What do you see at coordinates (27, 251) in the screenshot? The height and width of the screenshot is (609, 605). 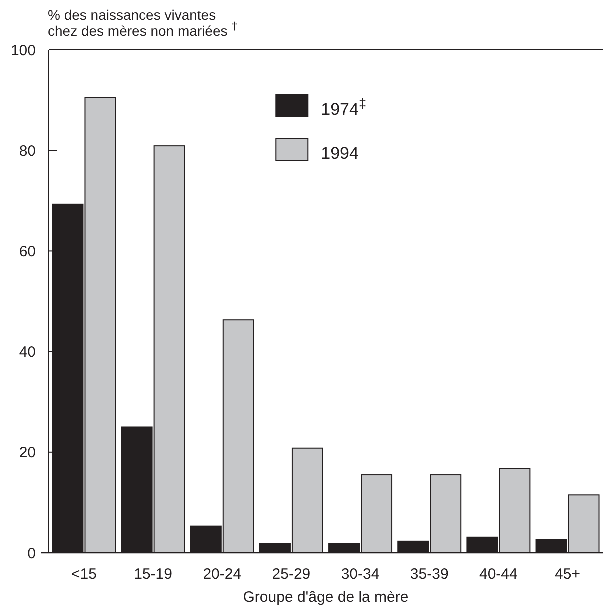 I see `y-tick-label: 60` at bounding box center [27, 251].